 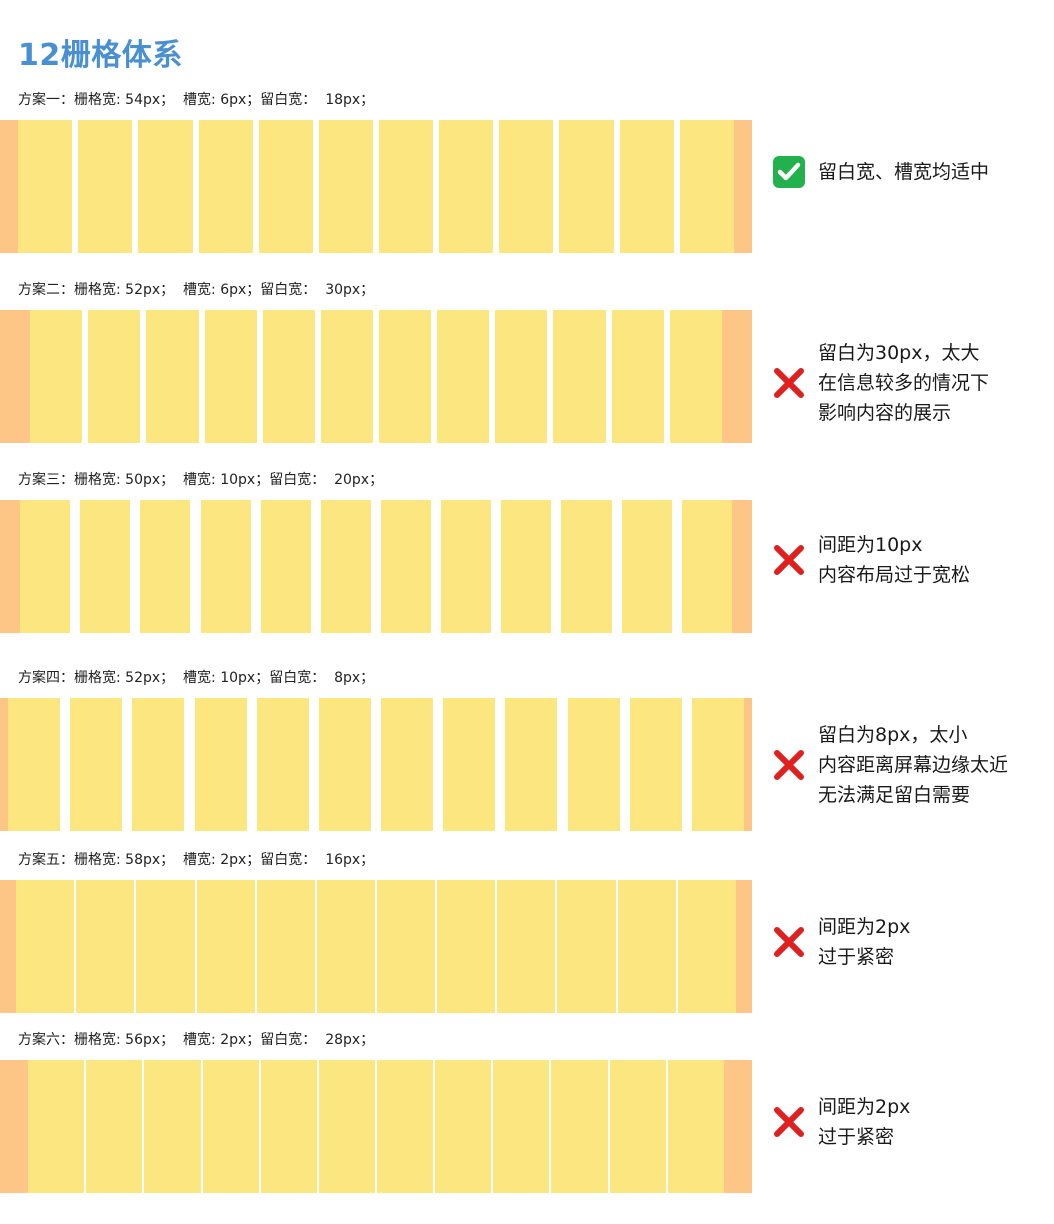 What do you see at coordinates (196, 678) in the screenshot?
I see `scheme-caption: 方案四：栅格宽: 52px； 槽宽: 10px；留白宽： 8px；` at bounding box center [196, 678].